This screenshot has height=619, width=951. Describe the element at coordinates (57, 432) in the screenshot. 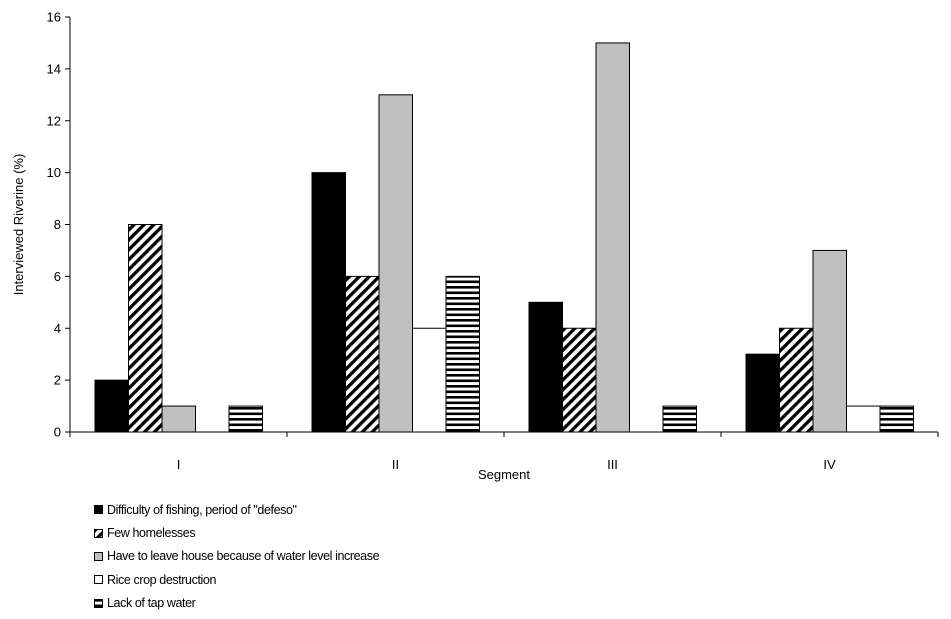

I see `y-tick-label: 0` at that location.